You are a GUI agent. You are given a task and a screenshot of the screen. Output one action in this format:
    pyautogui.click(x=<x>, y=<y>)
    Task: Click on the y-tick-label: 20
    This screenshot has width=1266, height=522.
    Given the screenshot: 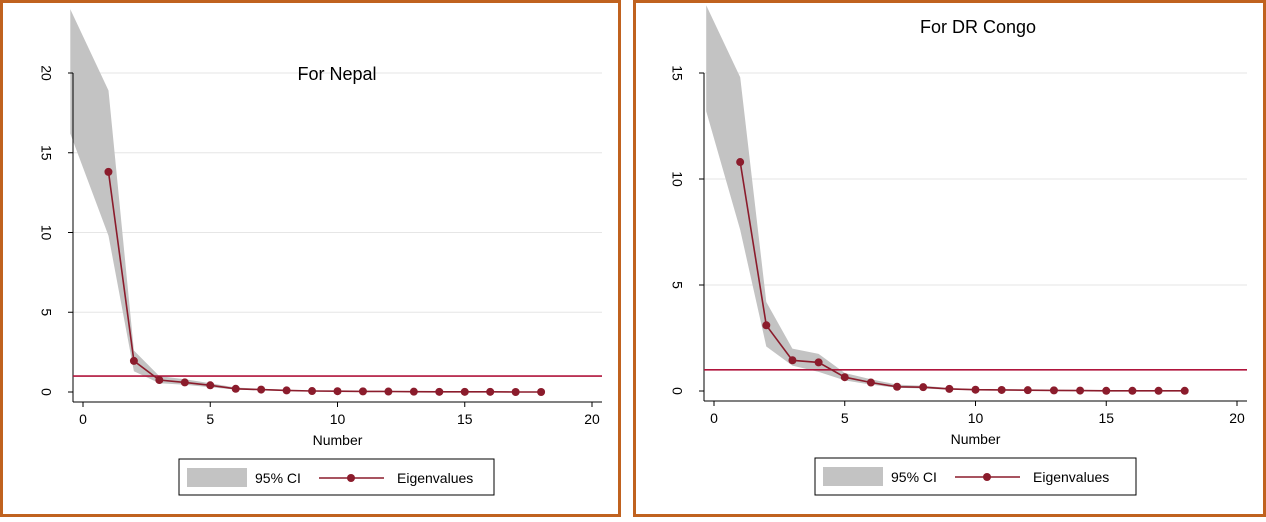 What is the action you would take?
    pyautogui.click(x=46, y=73)
    